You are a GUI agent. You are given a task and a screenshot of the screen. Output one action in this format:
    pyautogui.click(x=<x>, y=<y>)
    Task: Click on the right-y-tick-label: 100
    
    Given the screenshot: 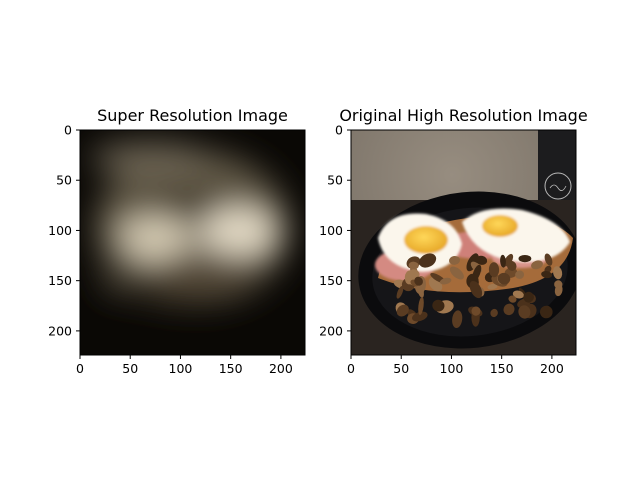 What is the action you would take?
    pyautogui.click(x=331, y=230)
    